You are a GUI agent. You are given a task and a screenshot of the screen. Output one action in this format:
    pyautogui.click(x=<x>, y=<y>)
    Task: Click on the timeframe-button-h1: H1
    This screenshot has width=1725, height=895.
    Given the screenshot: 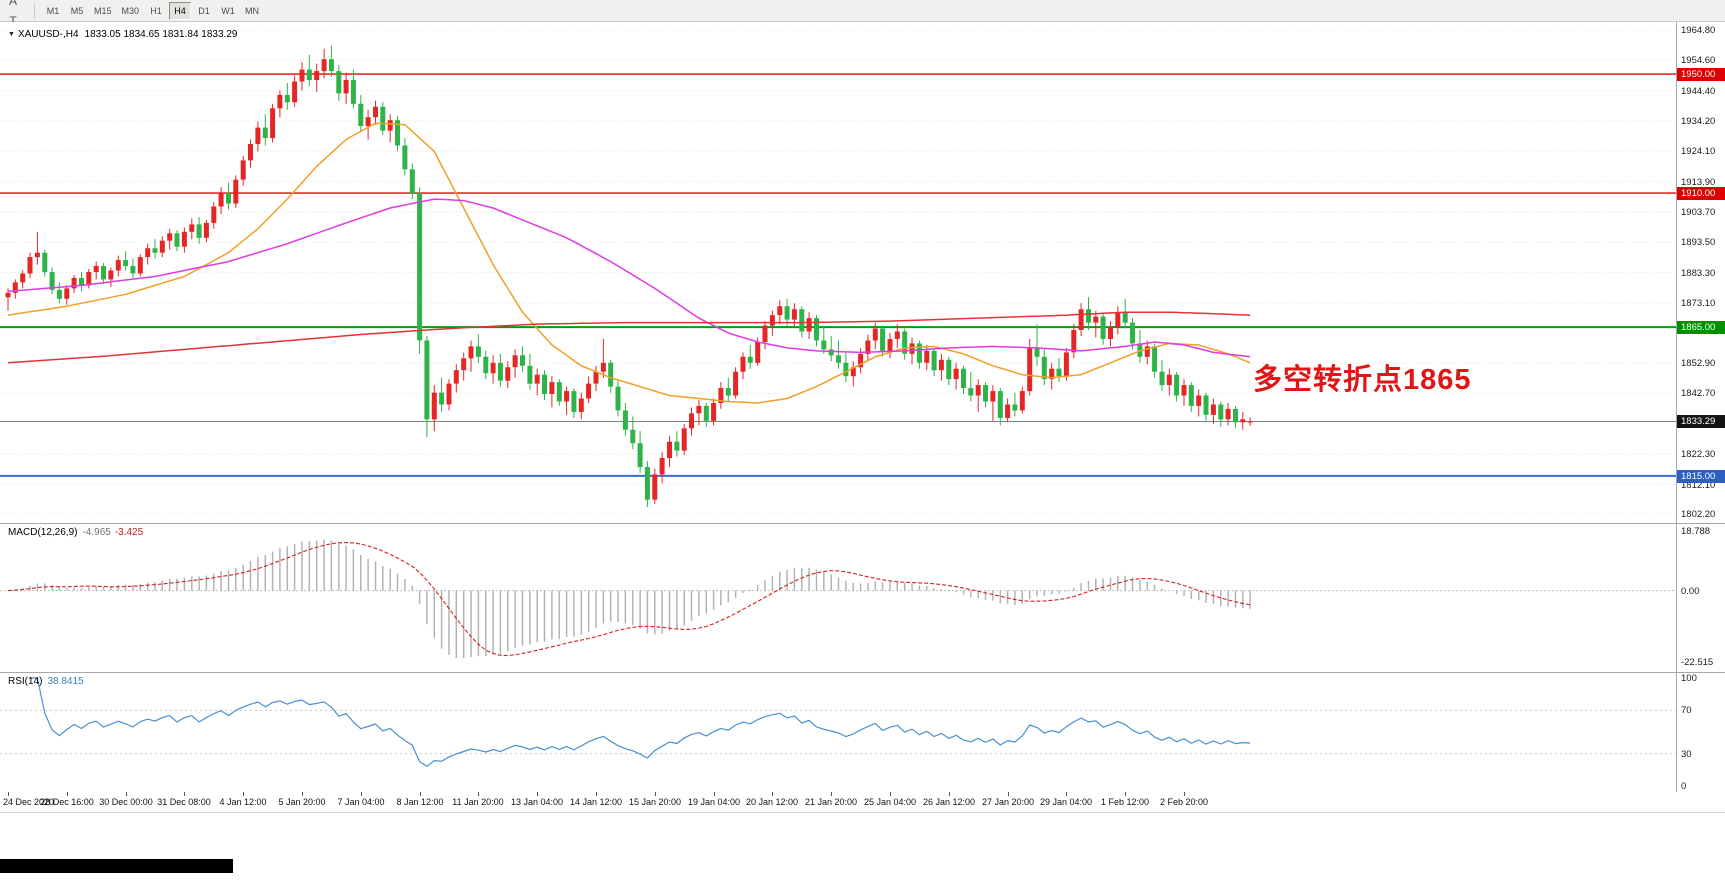 What is the action you would take?
    pyautogui.click(x=156, y=10)
    